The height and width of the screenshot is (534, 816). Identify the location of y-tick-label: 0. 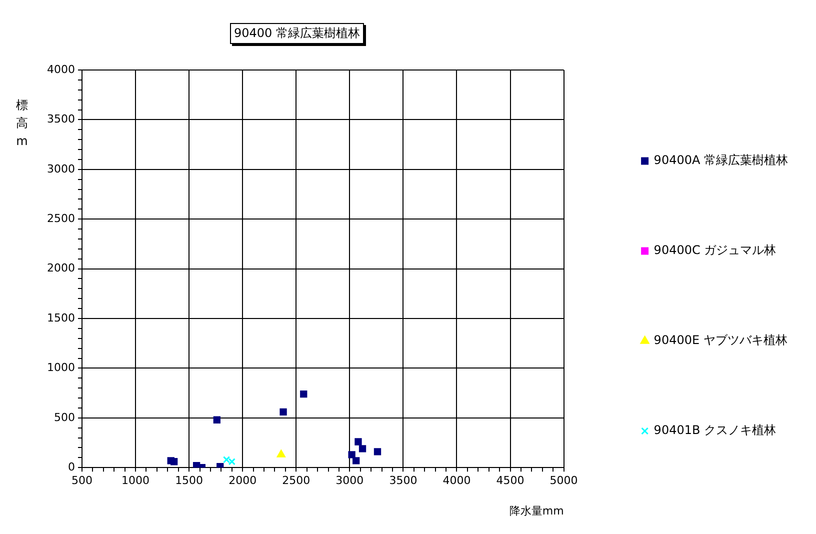
(71, 467).